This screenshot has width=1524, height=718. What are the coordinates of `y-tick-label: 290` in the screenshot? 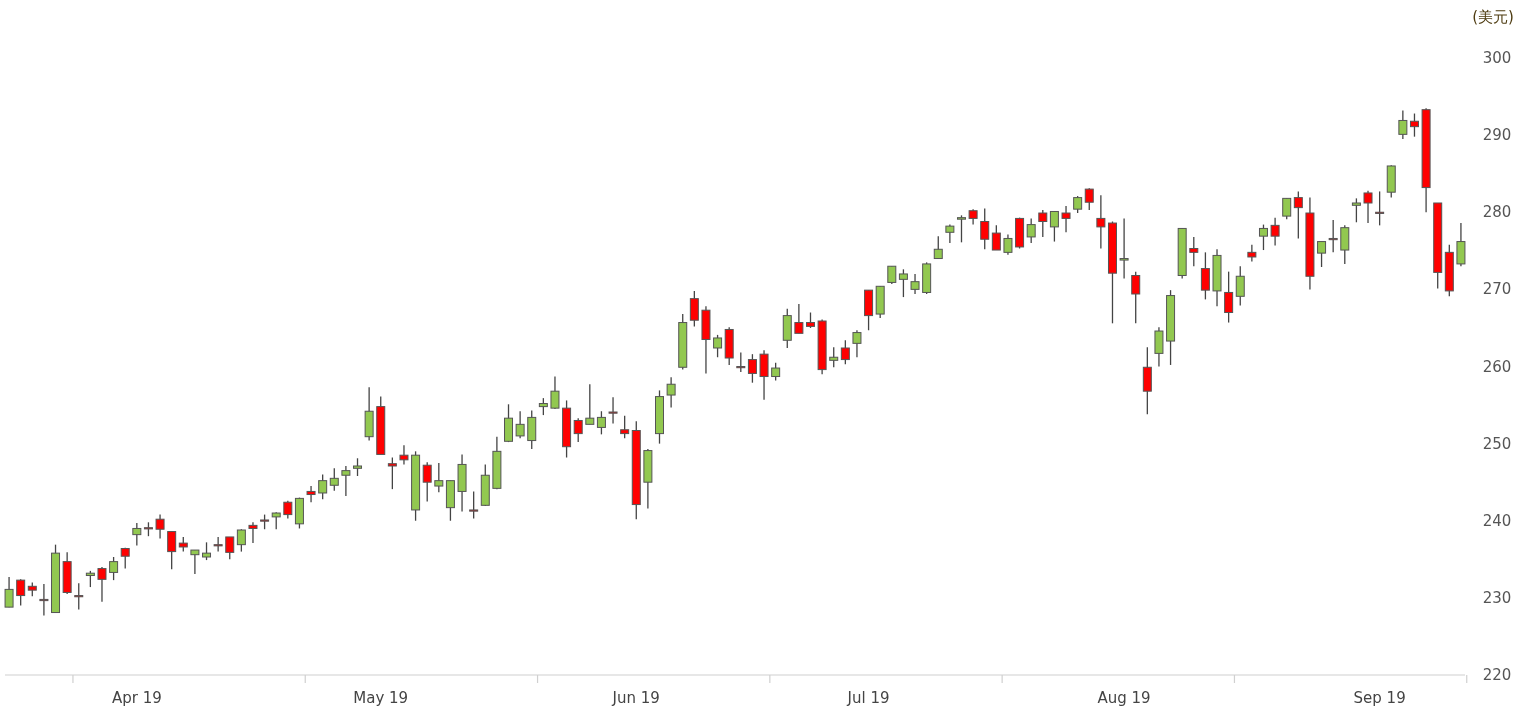 It's located at (1497, 135).